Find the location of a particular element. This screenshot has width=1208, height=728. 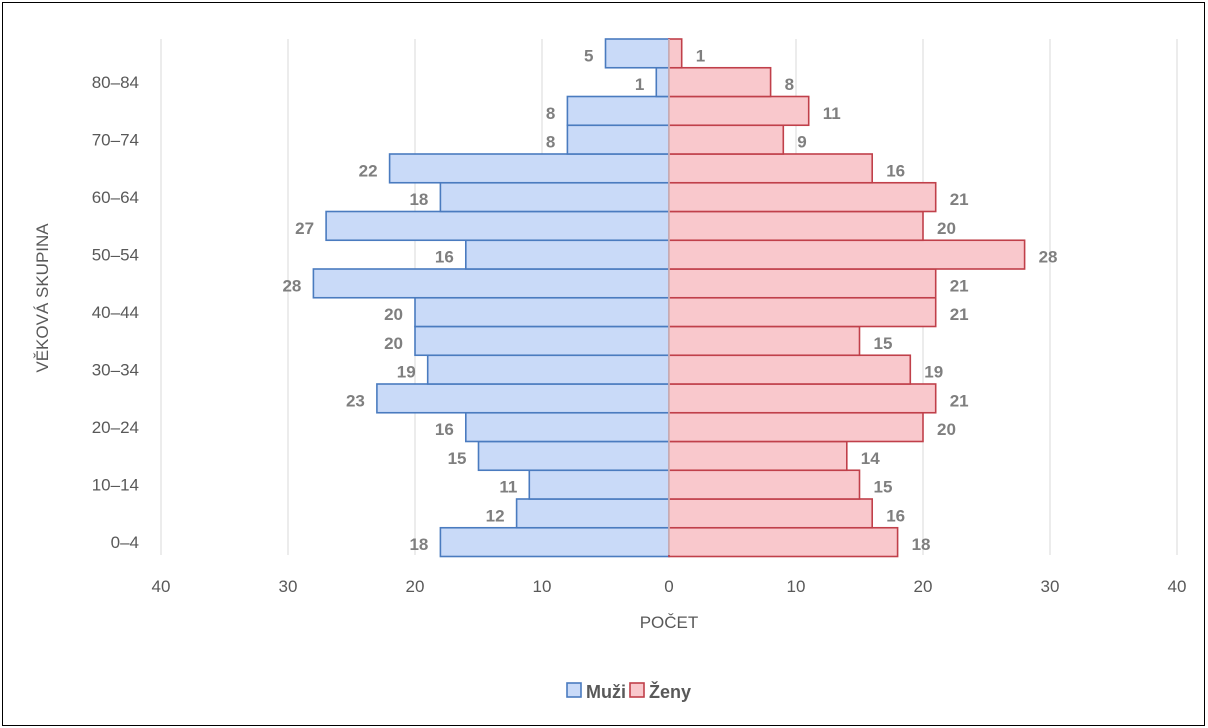

data-label-muzi: 12 is located at coordinates (495, 515).